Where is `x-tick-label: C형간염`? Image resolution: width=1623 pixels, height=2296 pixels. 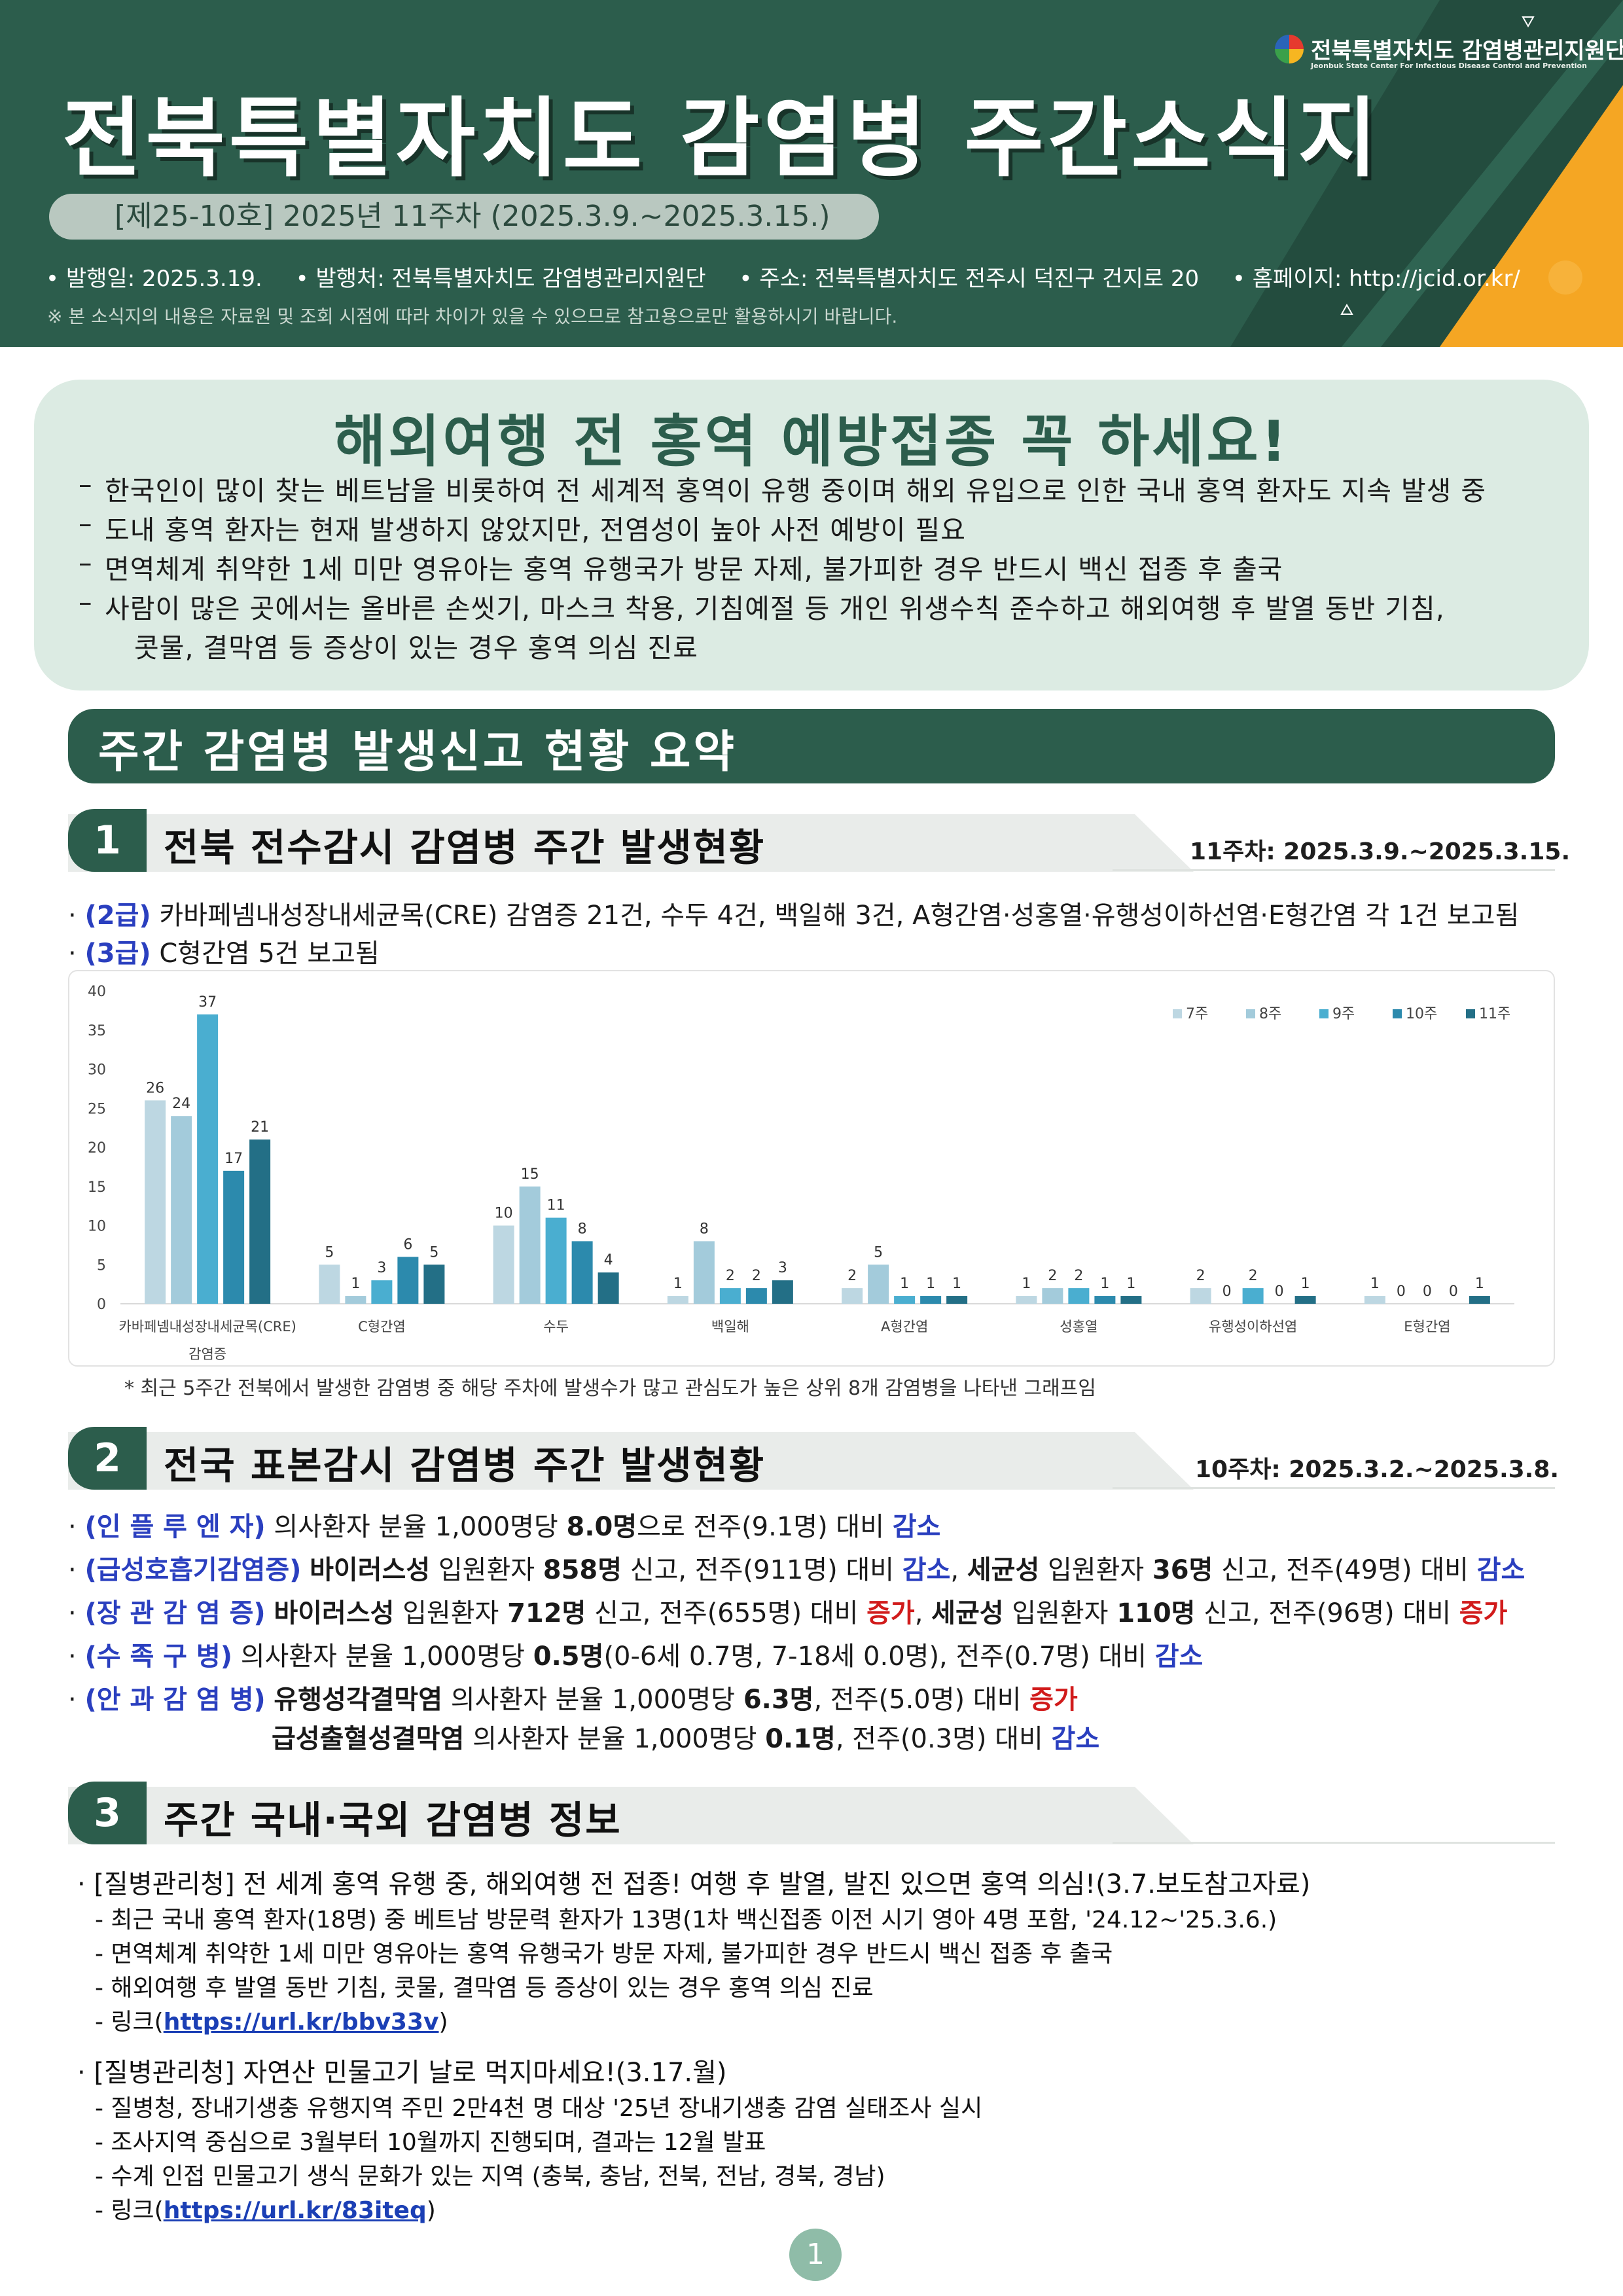 x-tick-label: C형간염 is located at coordinates (382, 1327).